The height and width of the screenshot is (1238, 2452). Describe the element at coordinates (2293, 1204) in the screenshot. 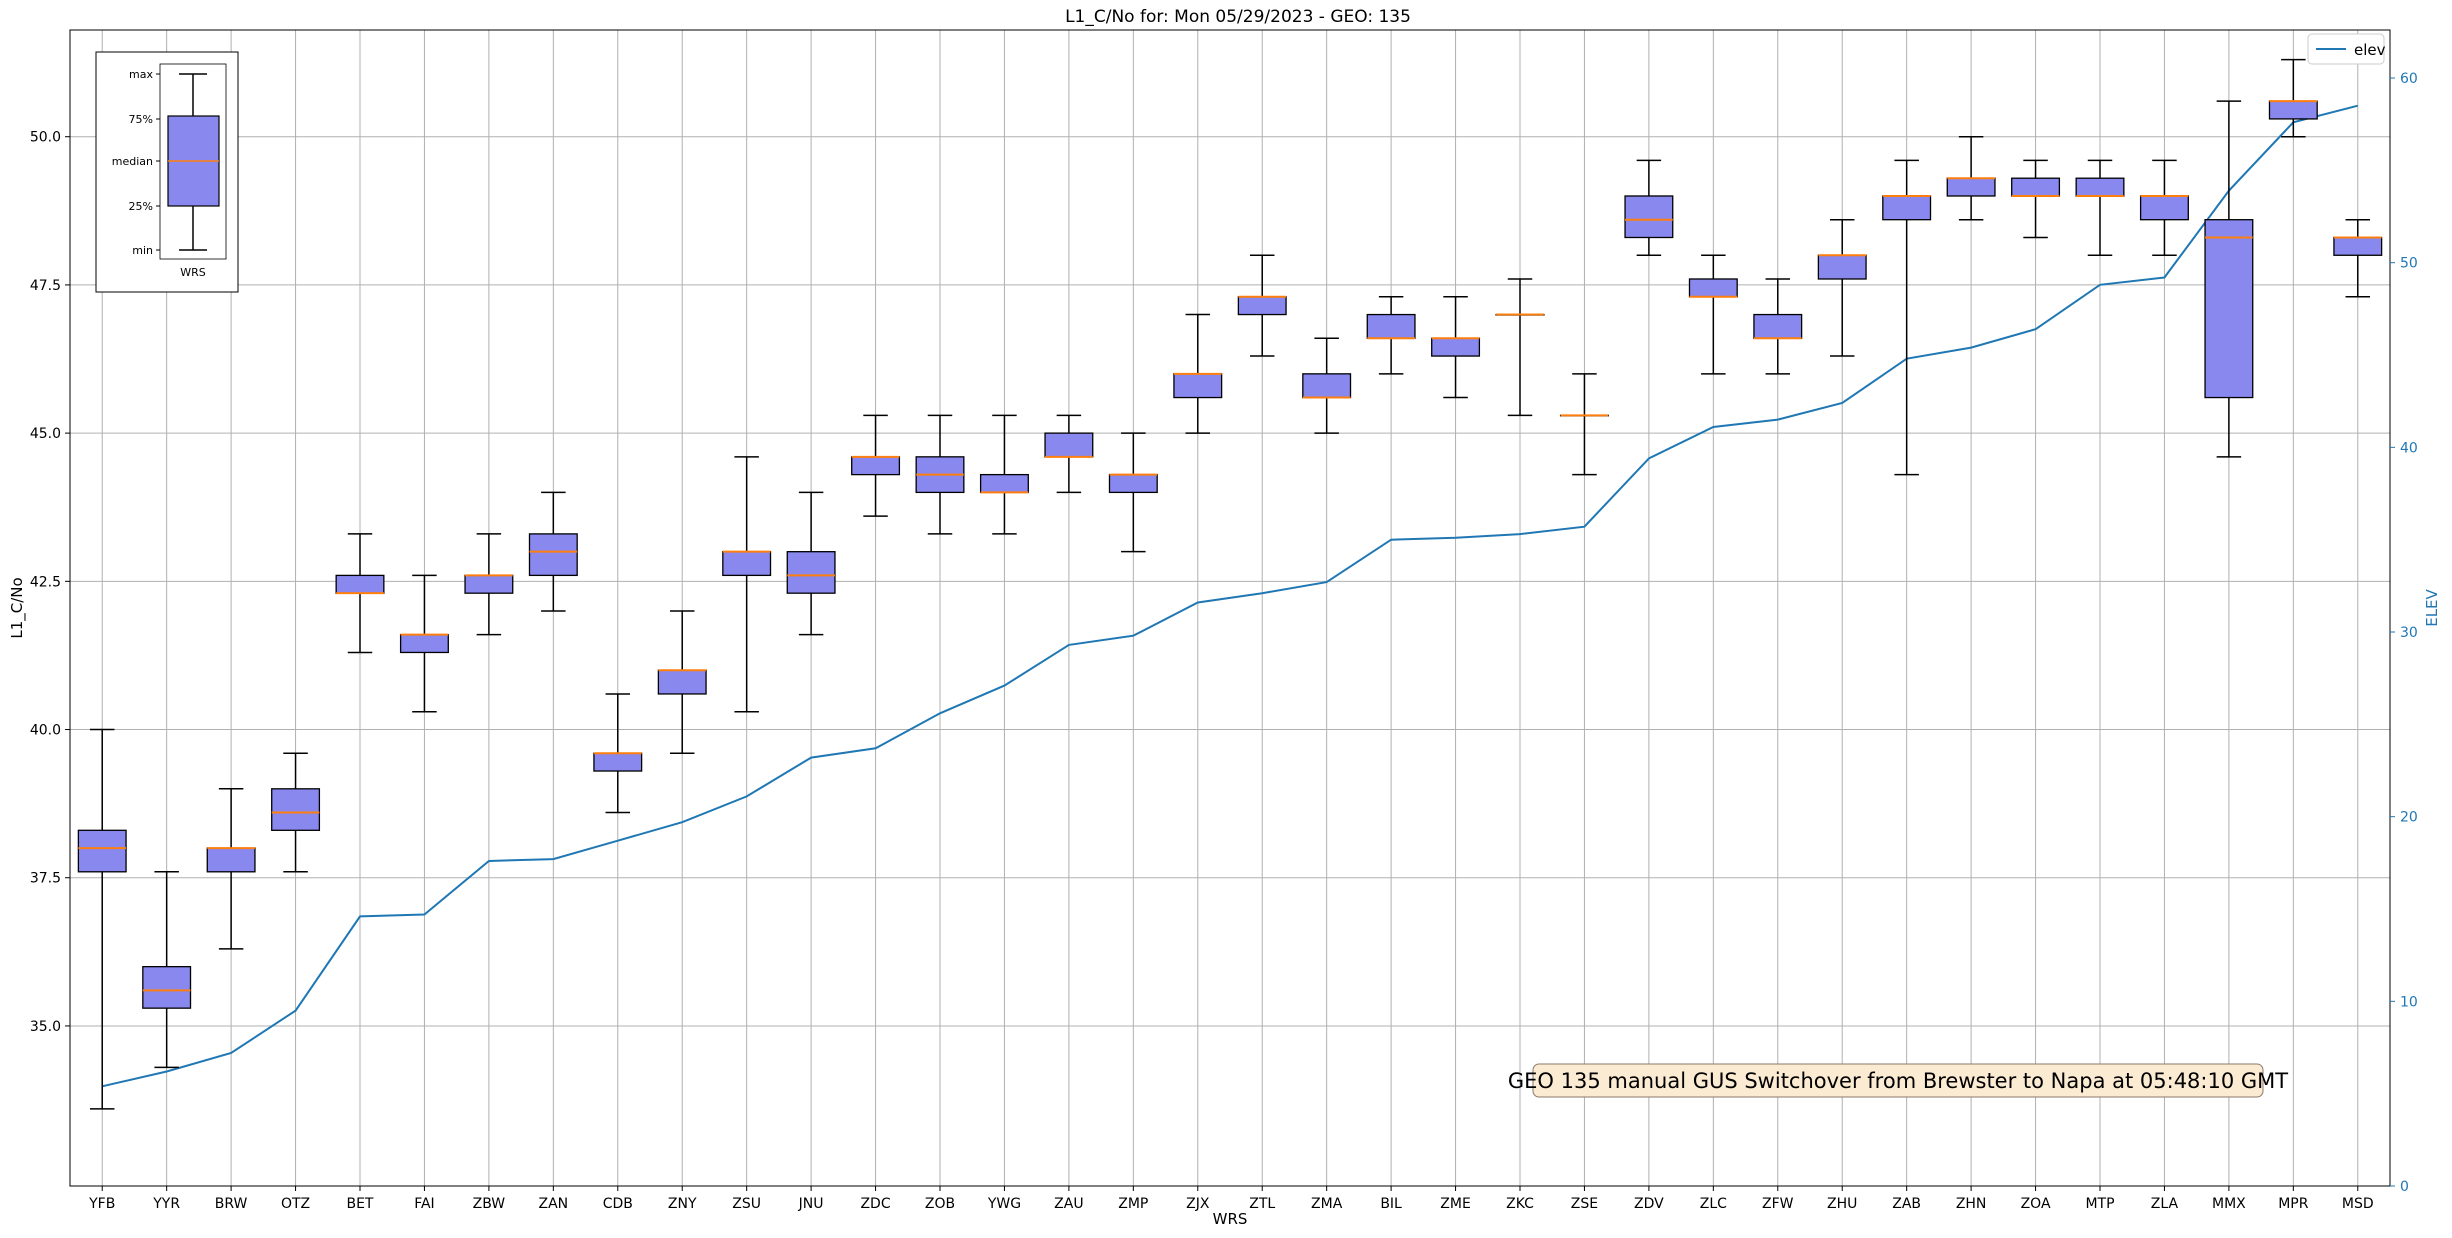

I see `x-tick-label: MPR` at that location.